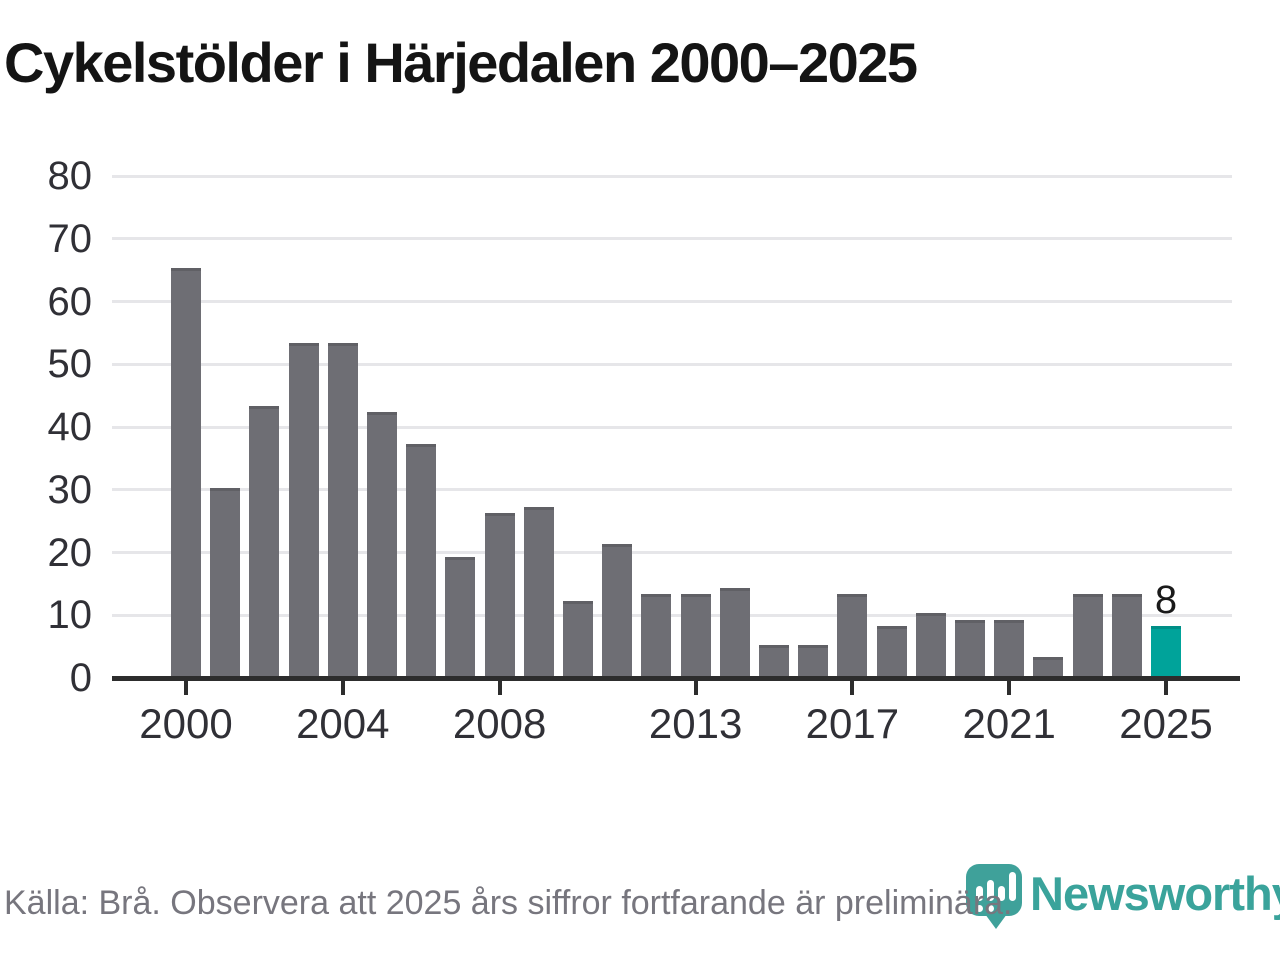 This screenshot has height=960, width=1280. Describe the element at coordinates (1155, 893) in the screenshot. I see `newsworthy-wordmark: Newsworthy` at that location.